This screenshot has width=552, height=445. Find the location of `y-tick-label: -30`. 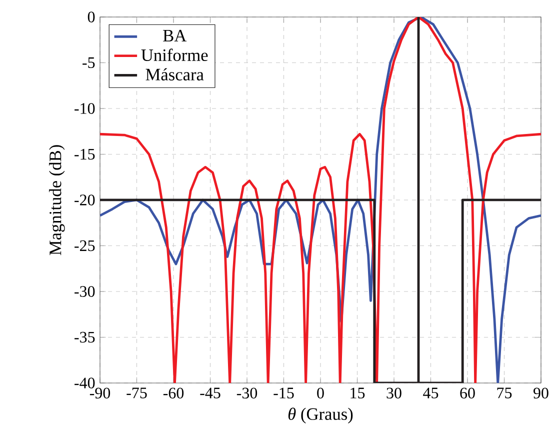

y-tick-label: -30 is located at coordinates (84, 291).